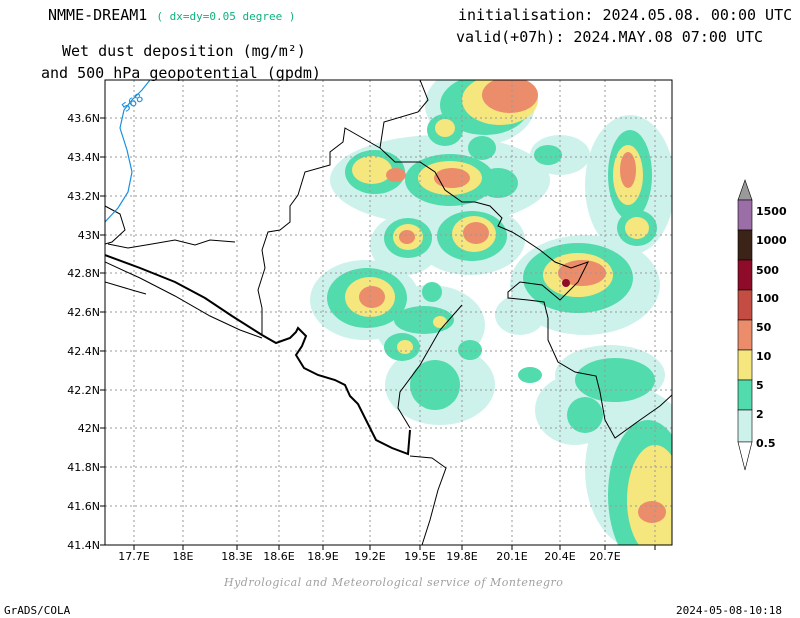 This screenshot has width=800, height=618. Describe the element at coordinates (764, 327) in the screenshot. I see `legend-label: 50` at that location.